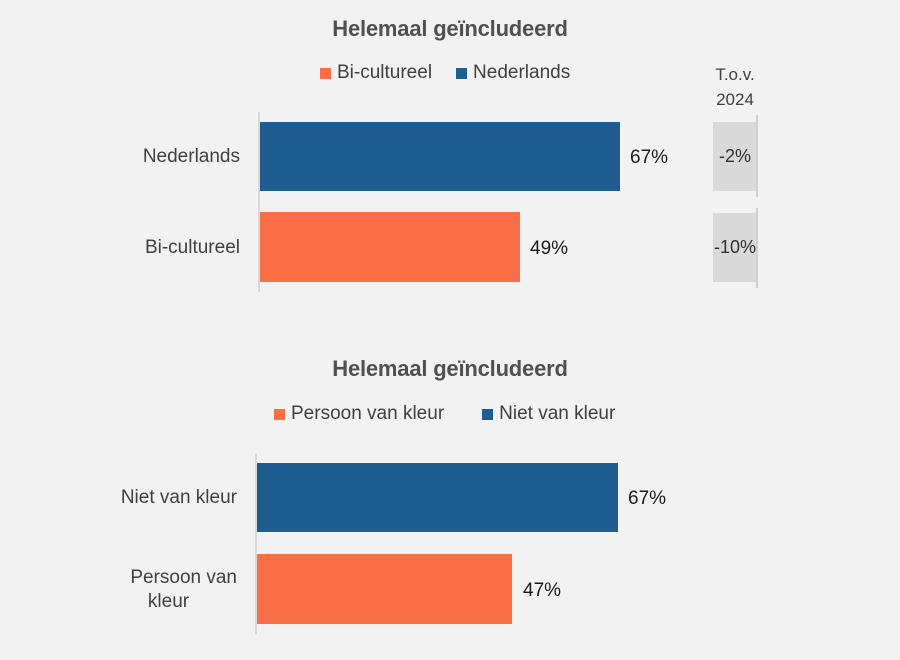 The height and width of the screenshot is (660, 900). I want to click on chart2-title: Helemaal geïncludeerd, so click(450, 368).